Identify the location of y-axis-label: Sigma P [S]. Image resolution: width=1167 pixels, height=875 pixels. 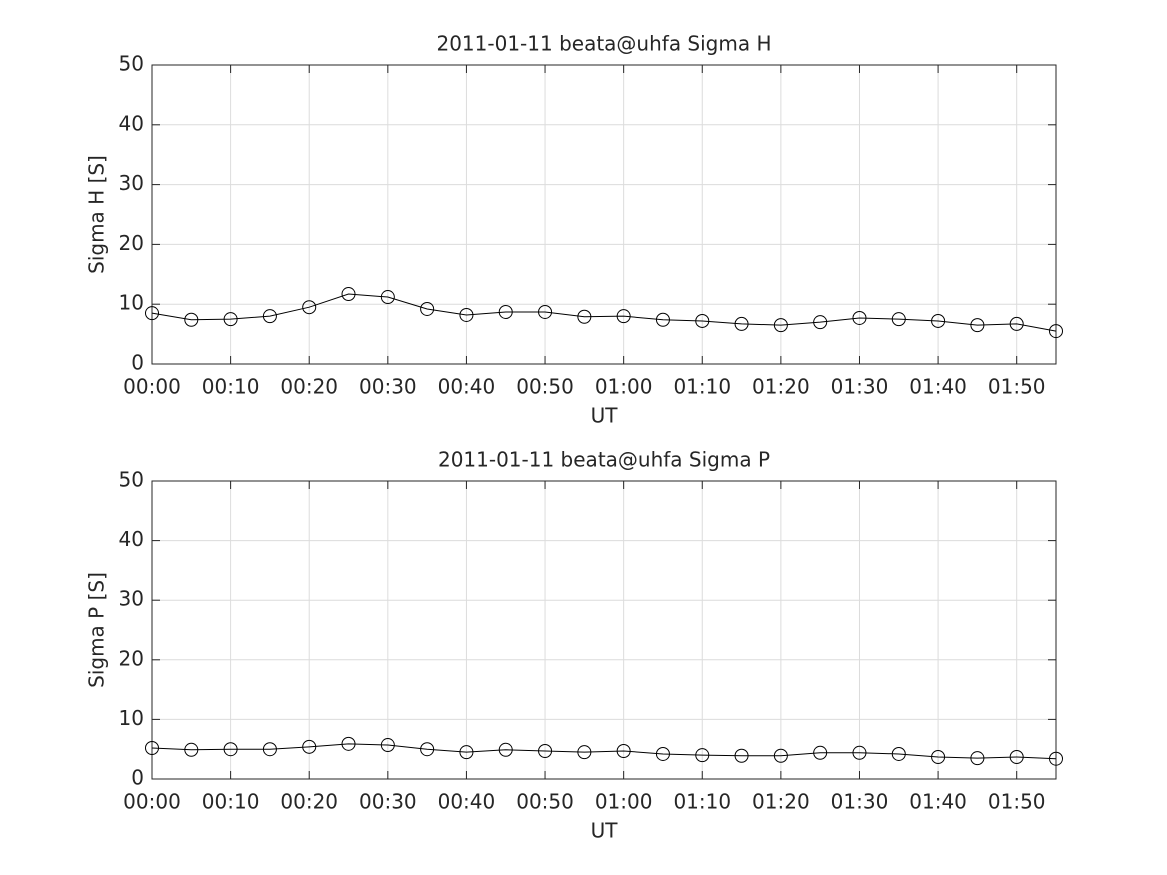
(97, 630).